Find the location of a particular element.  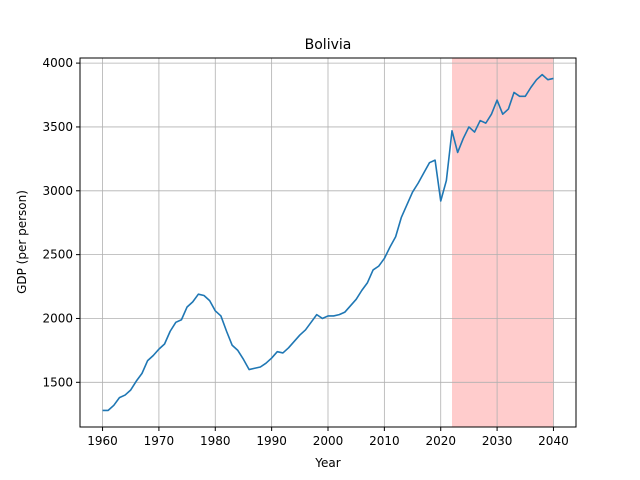

forecast-shaded-region is located at coordinates (503, 242).